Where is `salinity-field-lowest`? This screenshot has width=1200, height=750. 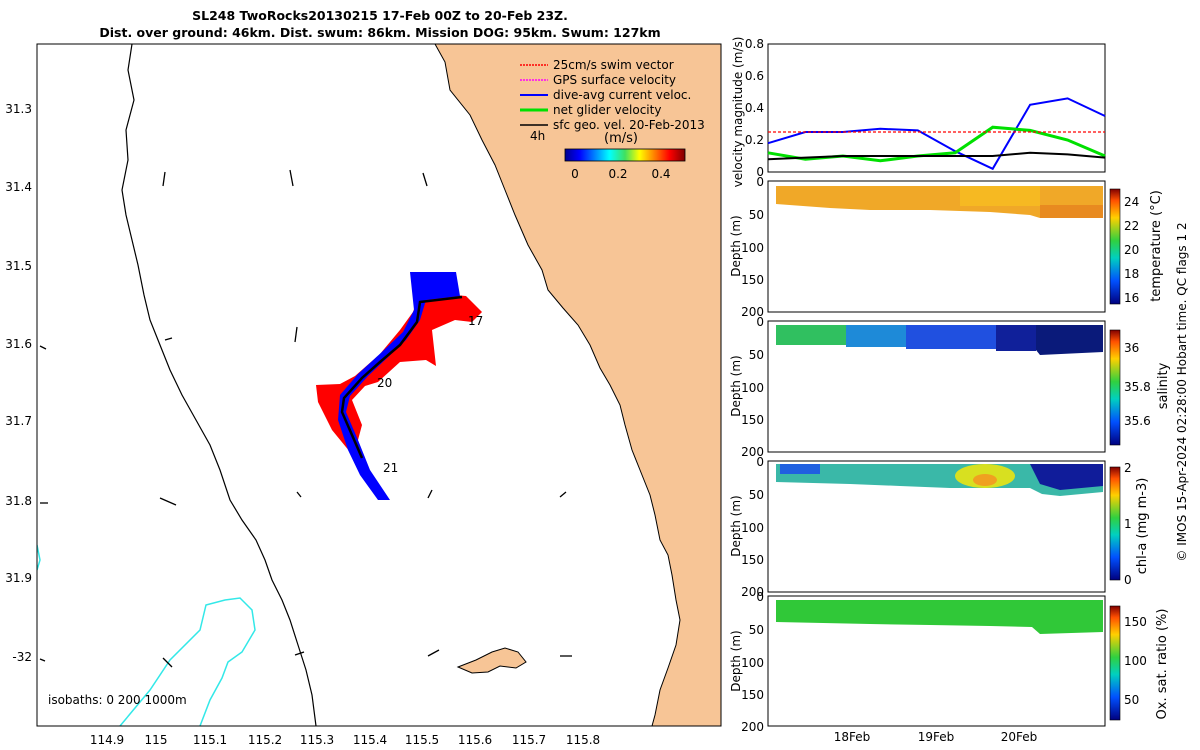 salinity-field-lowest is located at coordinates (1069, 340).